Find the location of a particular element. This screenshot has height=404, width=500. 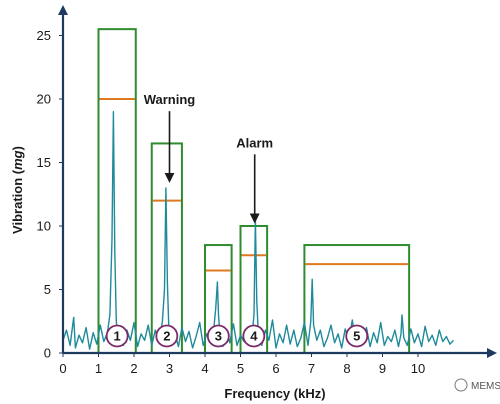

x-tick-label-7: 7 is located at coordinates (311, 368).